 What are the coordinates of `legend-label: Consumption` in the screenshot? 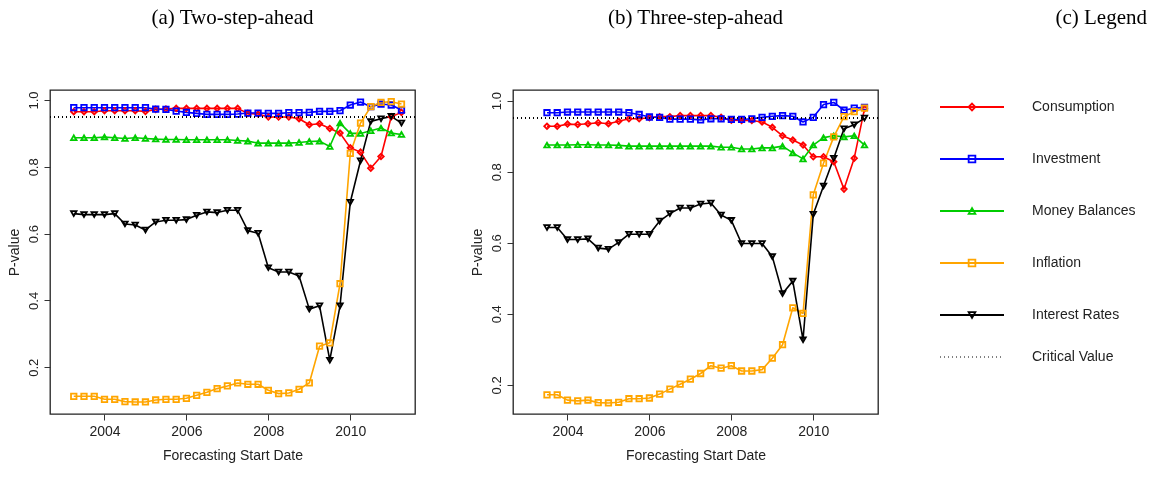 It's located at (1073, 106).